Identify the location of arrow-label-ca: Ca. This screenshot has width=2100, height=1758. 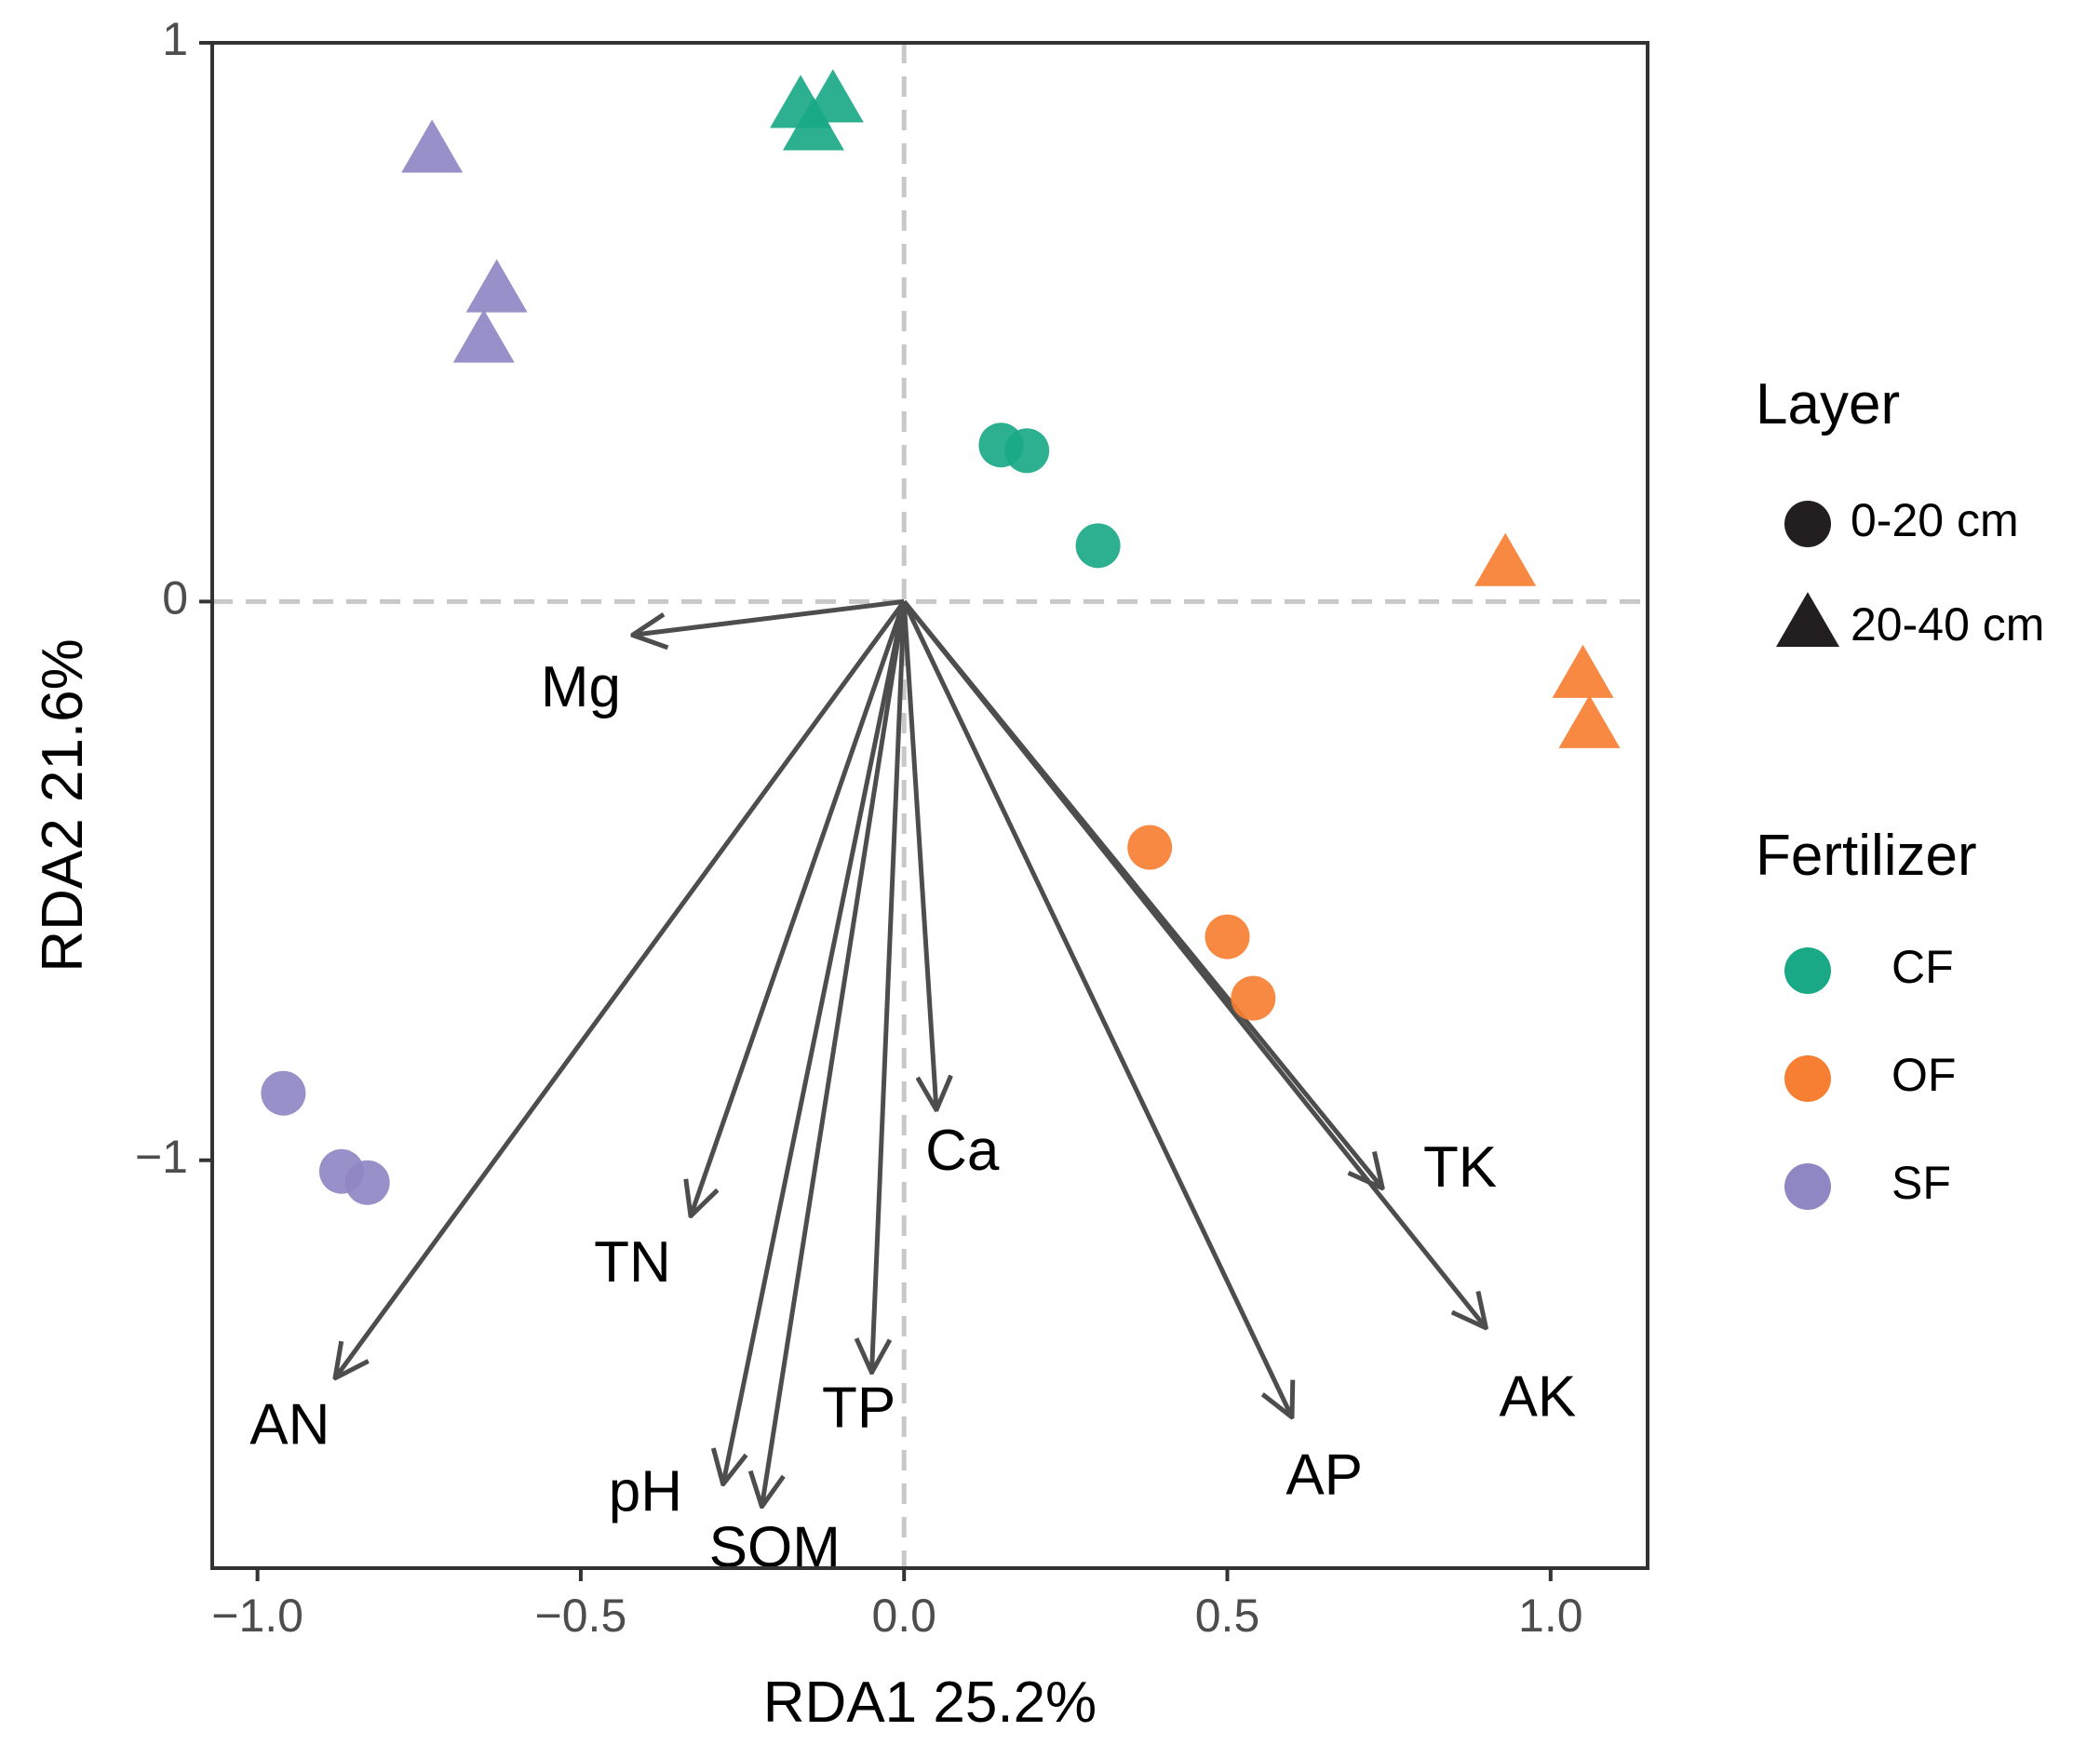
(962, 1151).